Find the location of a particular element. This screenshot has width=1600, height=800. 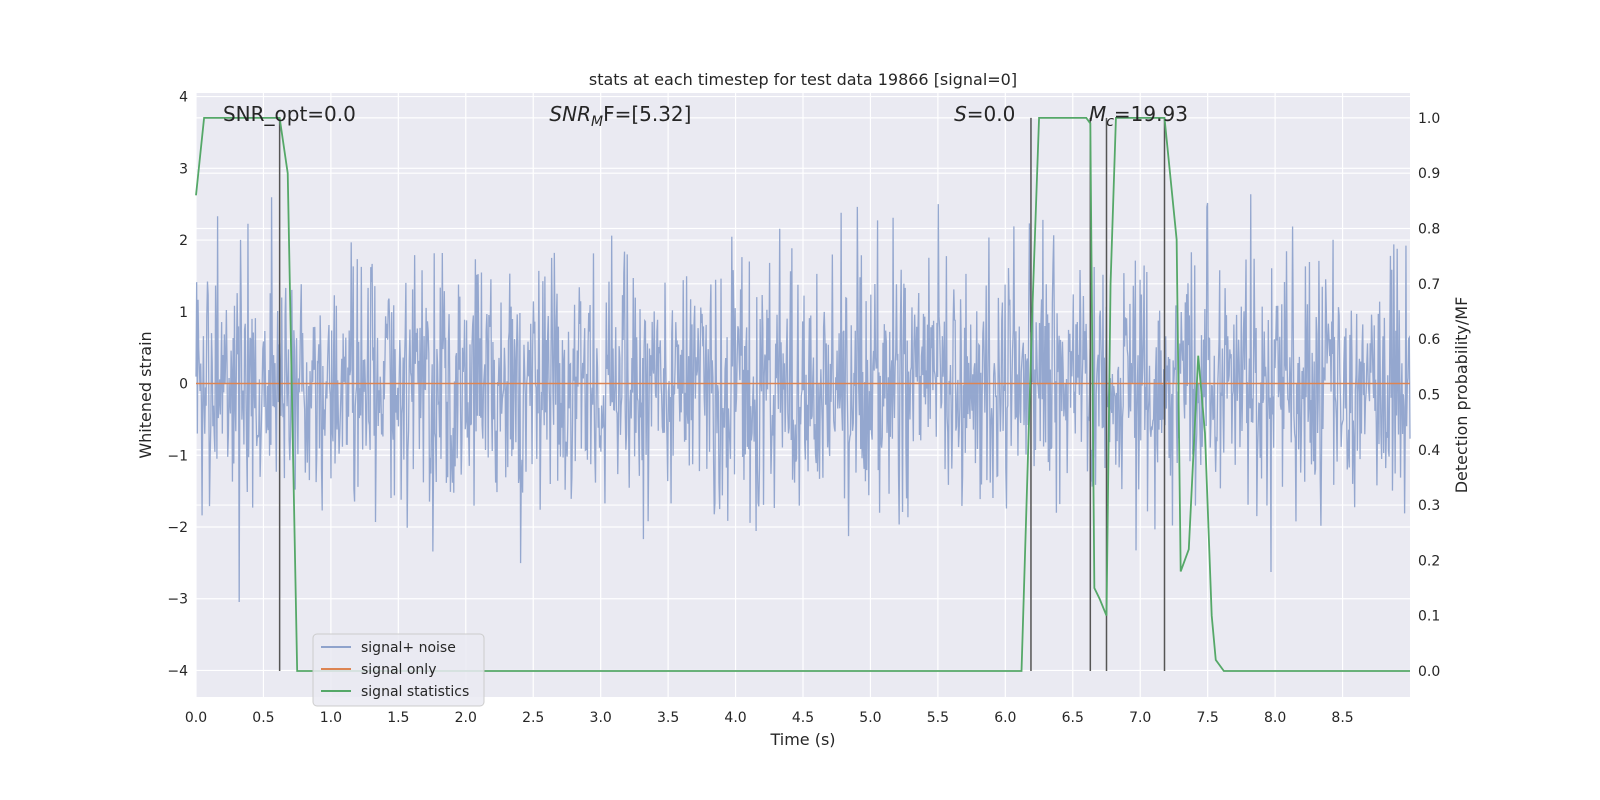

y-tick-label-left: 4 is located at coordinates (183, 98).